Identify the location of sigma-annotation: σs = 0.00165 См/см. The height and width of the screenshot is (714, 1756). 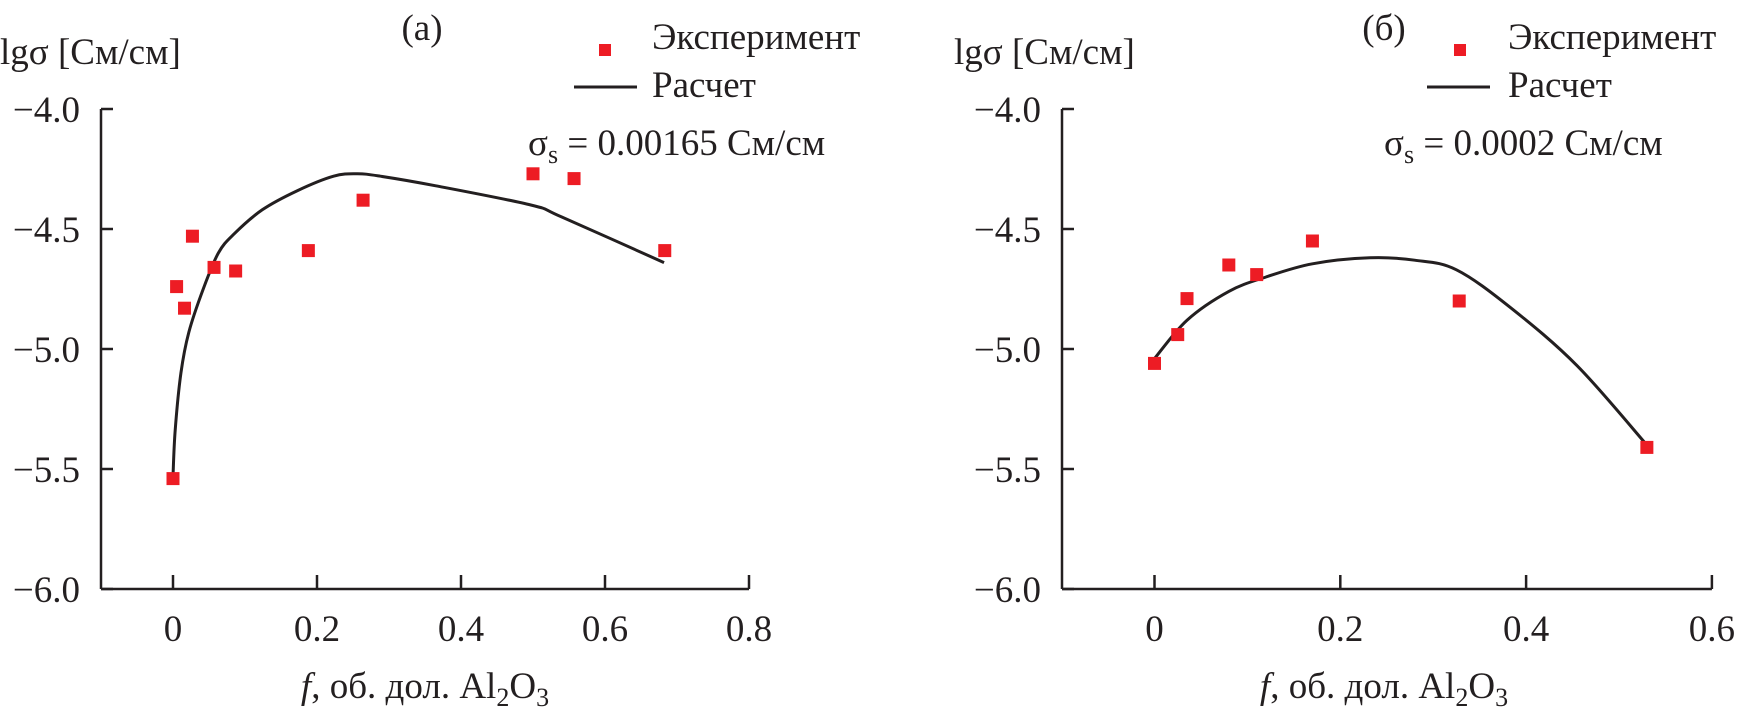
(676, 146).